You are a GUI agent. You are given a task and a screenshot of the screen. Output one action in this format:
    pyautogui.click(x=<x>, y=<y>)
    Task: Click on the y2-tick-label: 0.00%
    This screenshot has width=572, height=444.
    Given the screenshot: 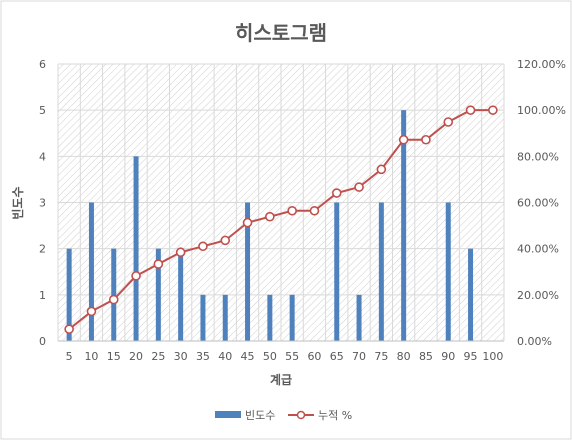 What is the action you would take?
    pyautogui.click(x=534, y=341)
    